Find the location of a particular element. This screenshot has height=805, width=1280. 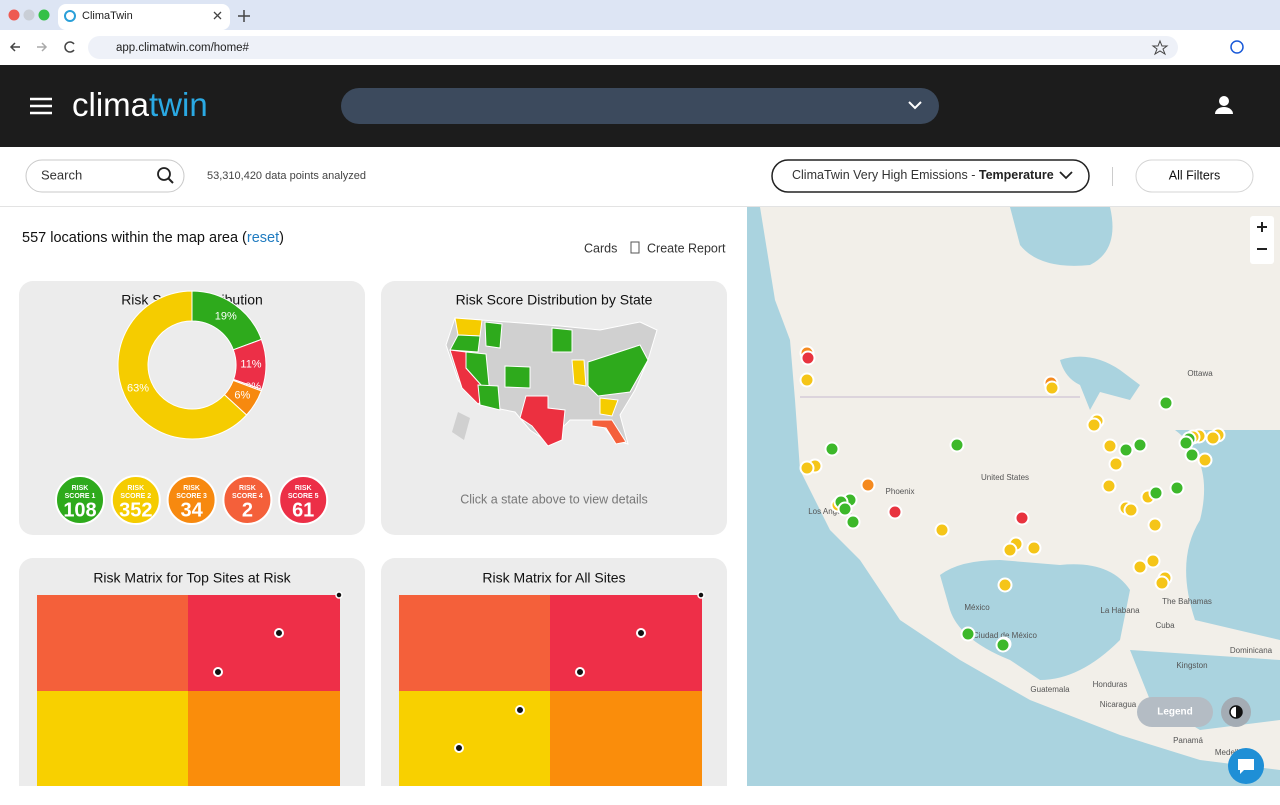

map-markers is located at coordinates (1012, 499).